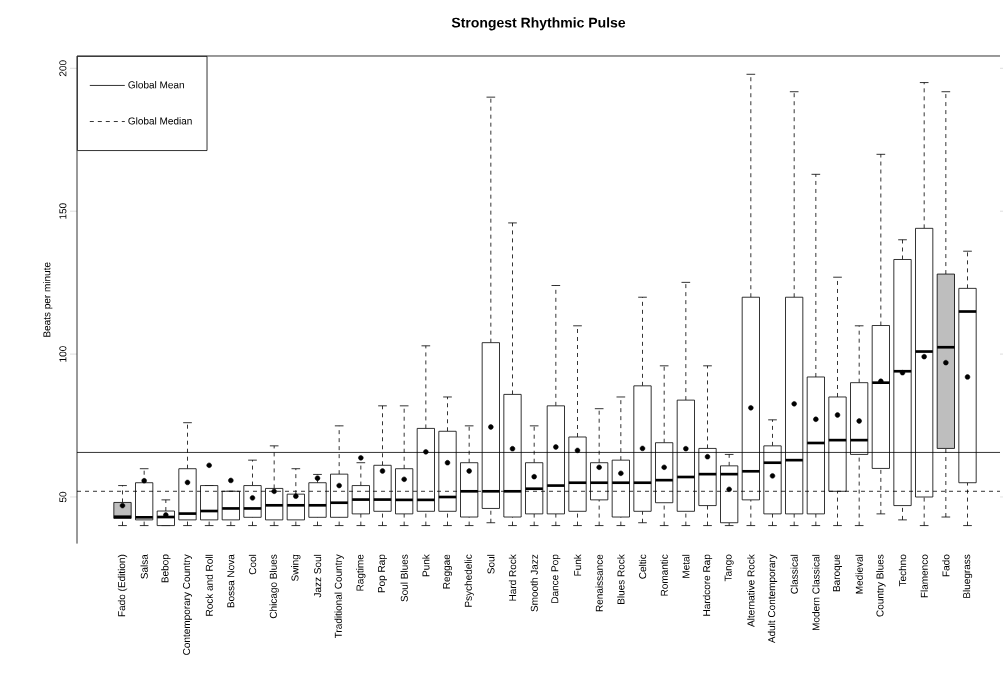 The width and height of the screenshot is (1003, 679). What do you see at coordinates (231, 581) in the screenshot?
I see `x-tick-label: Bossa Nova` at bounding box center [231, 581].